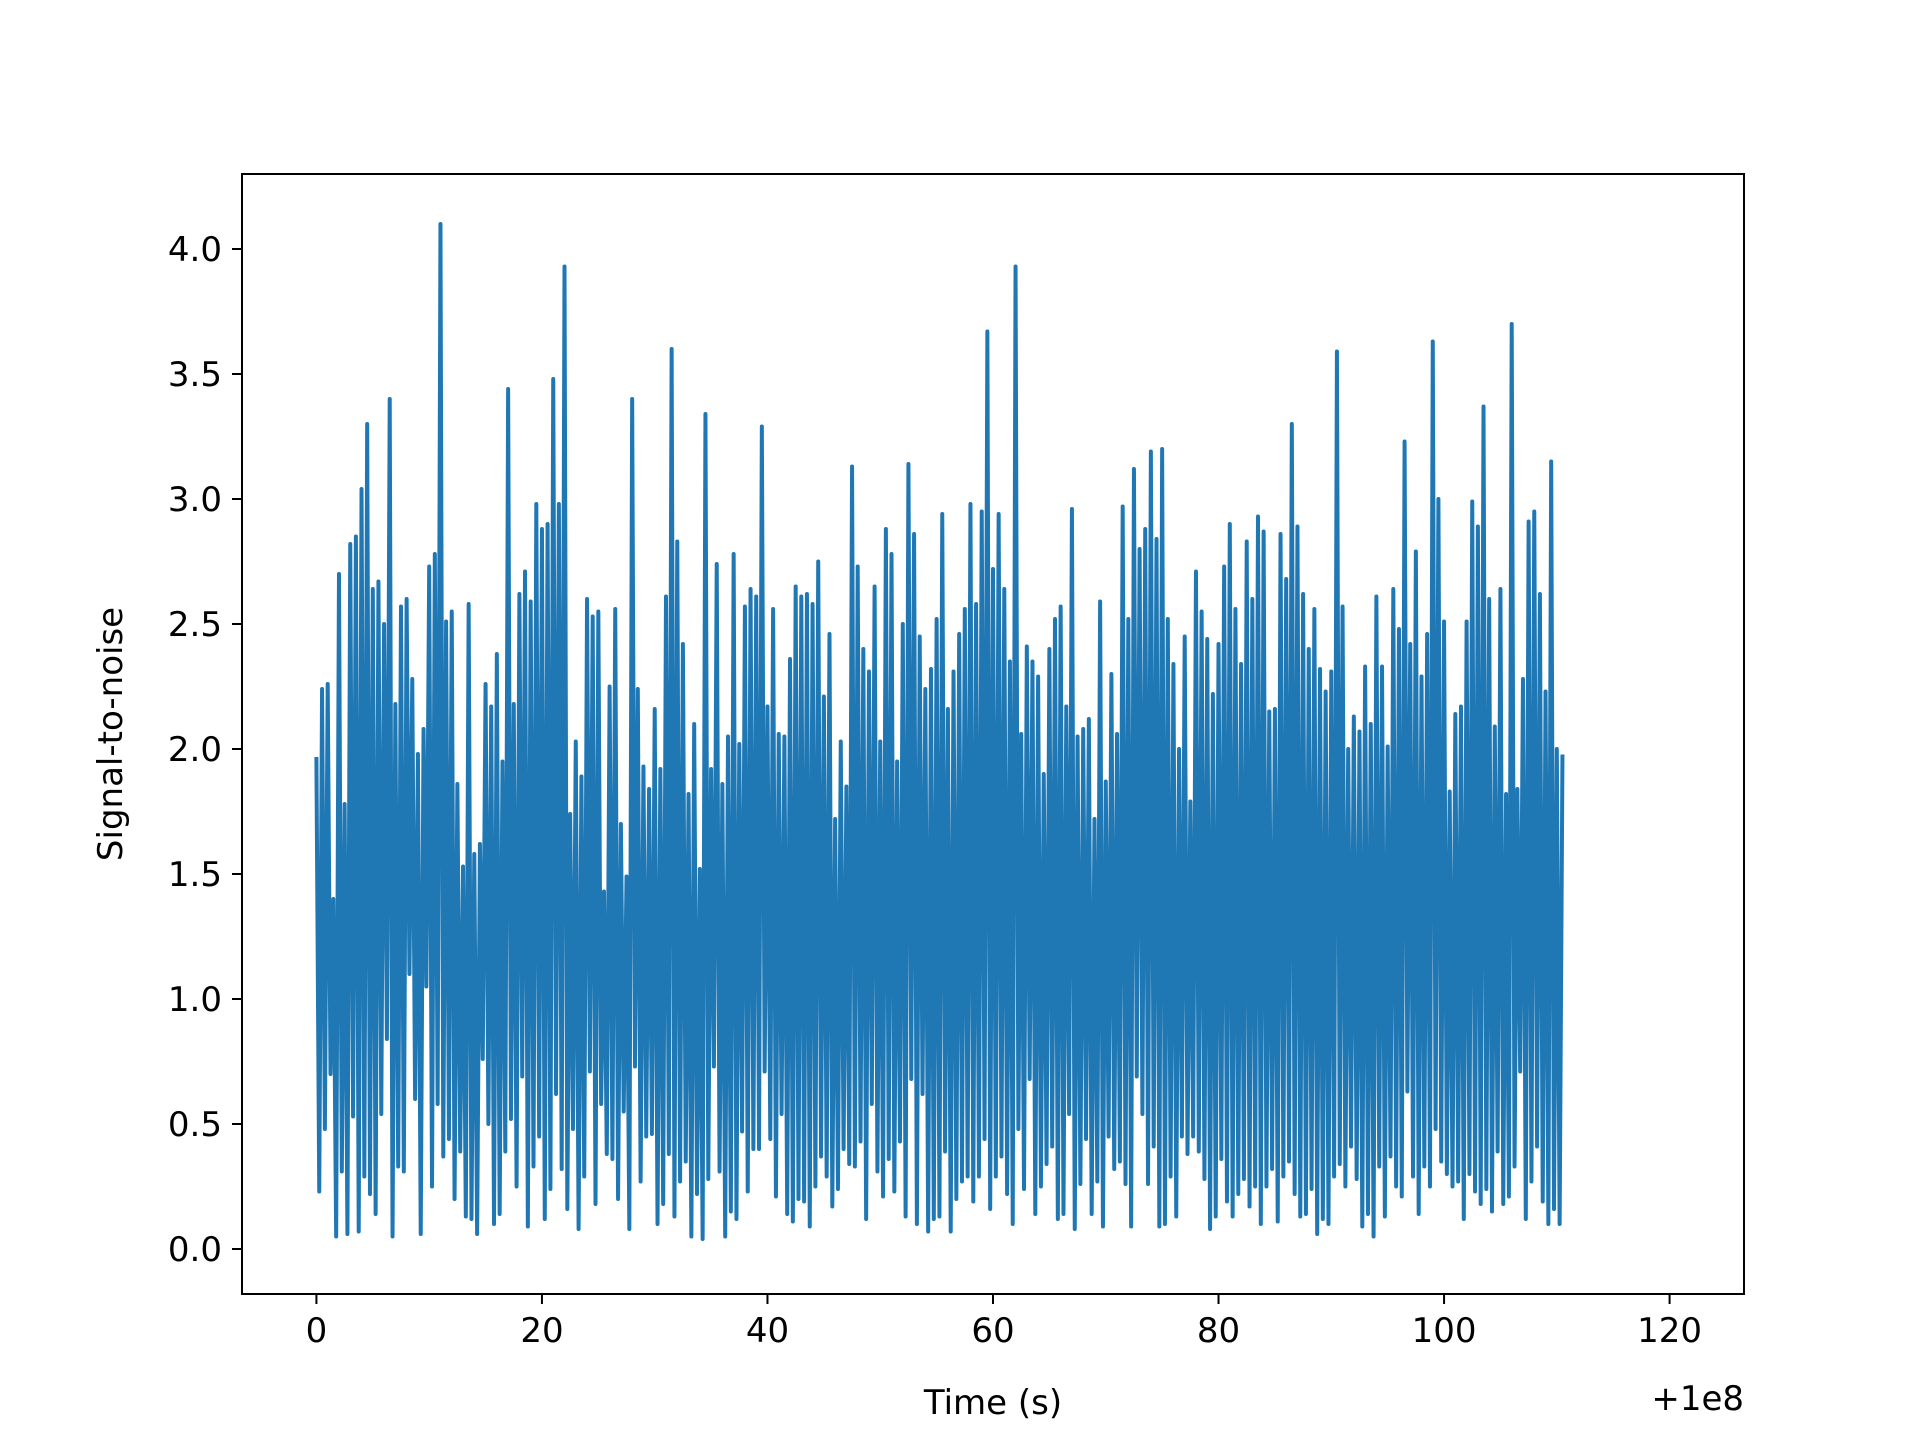 The image size is (1920, 1440). What do you see at coordinates (195, 500) in the screenshot?
I see `y-tick-label: 3.0` at bounding box center [195, 500].